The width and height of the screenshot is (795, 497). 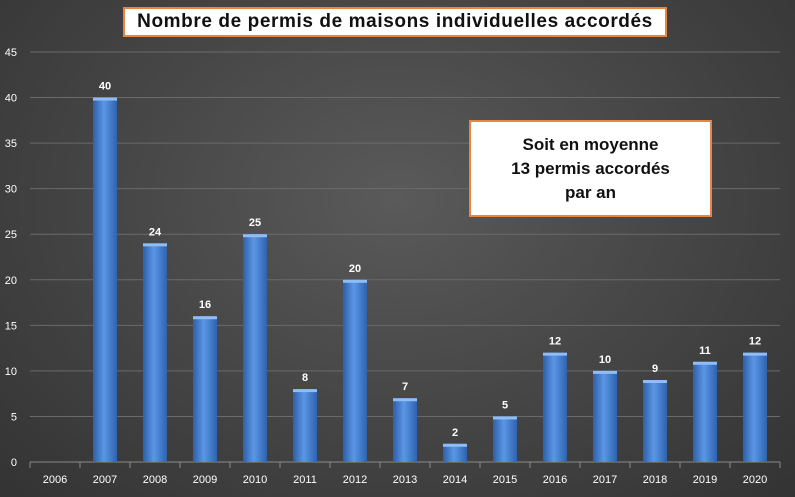 What do you see at coordinates (405, 387) in the screenshot?
I see `data-label-2013: 7` at bounding box center [405, 387].